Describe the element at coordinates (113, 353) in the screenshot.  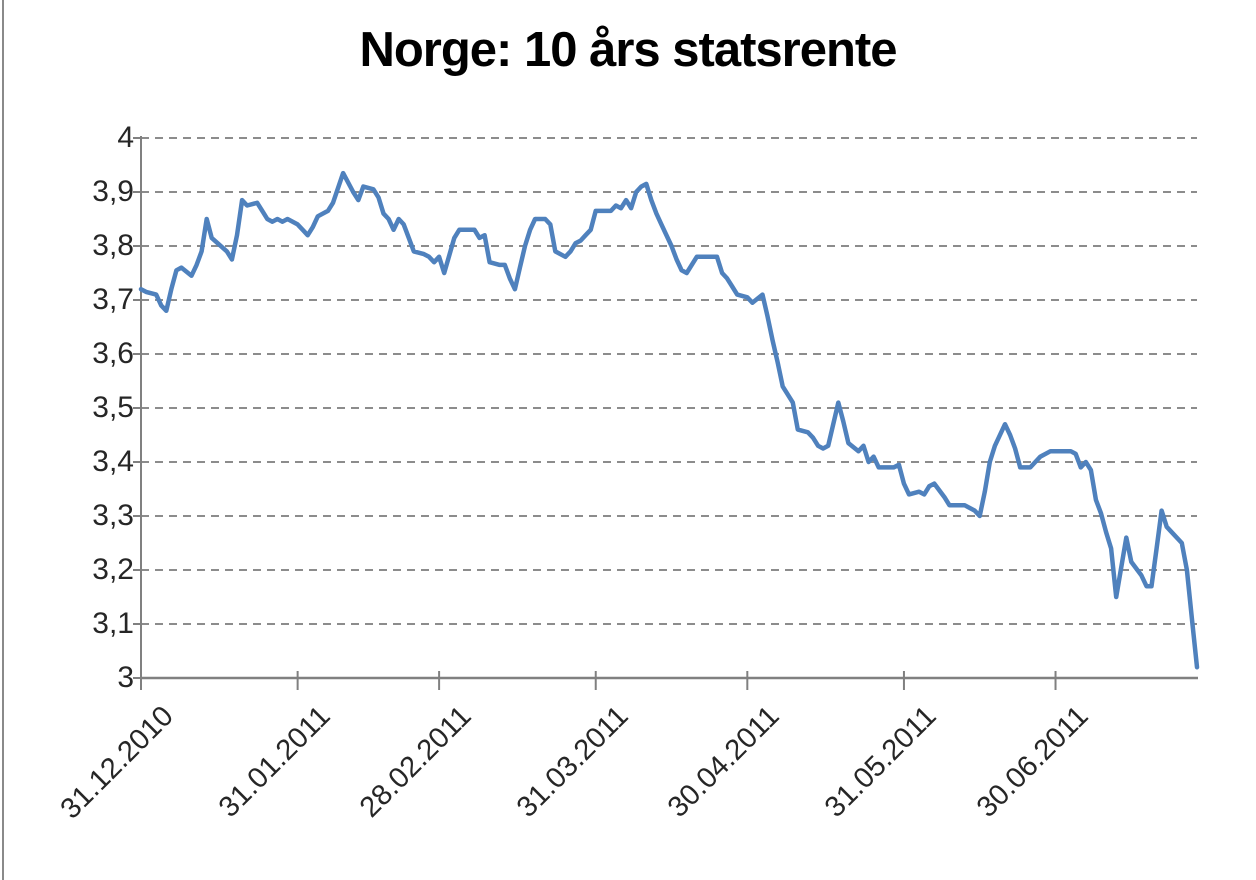
I see `y-tick-label: 3,6` at that location.